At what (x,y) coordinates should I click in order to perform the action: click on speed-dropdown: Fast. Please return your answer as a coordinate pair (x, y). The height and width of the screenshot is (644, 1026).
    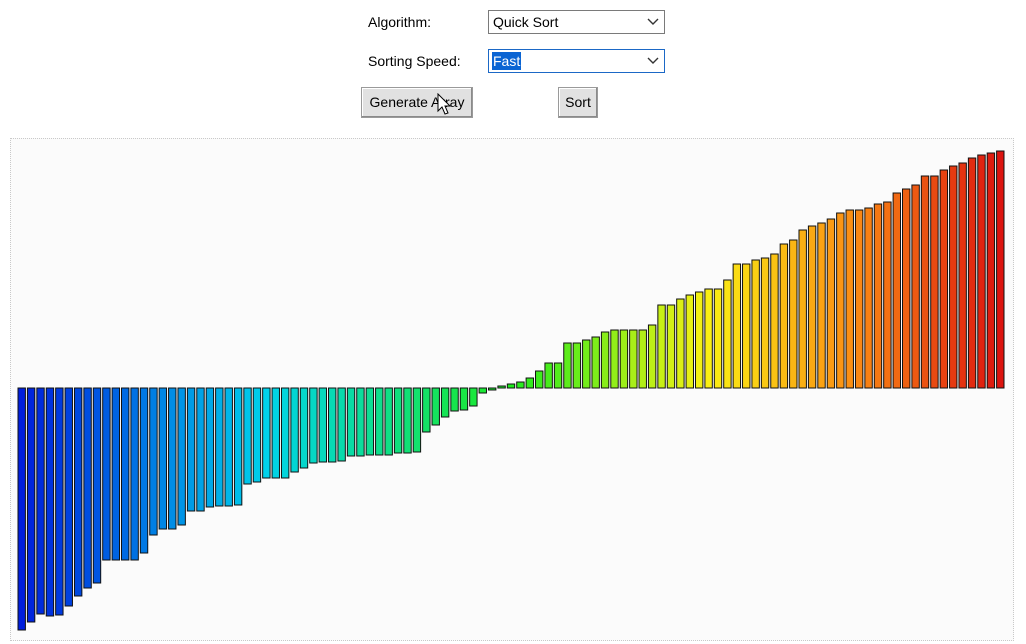
    Looking at the image, I should click on (576, 61).